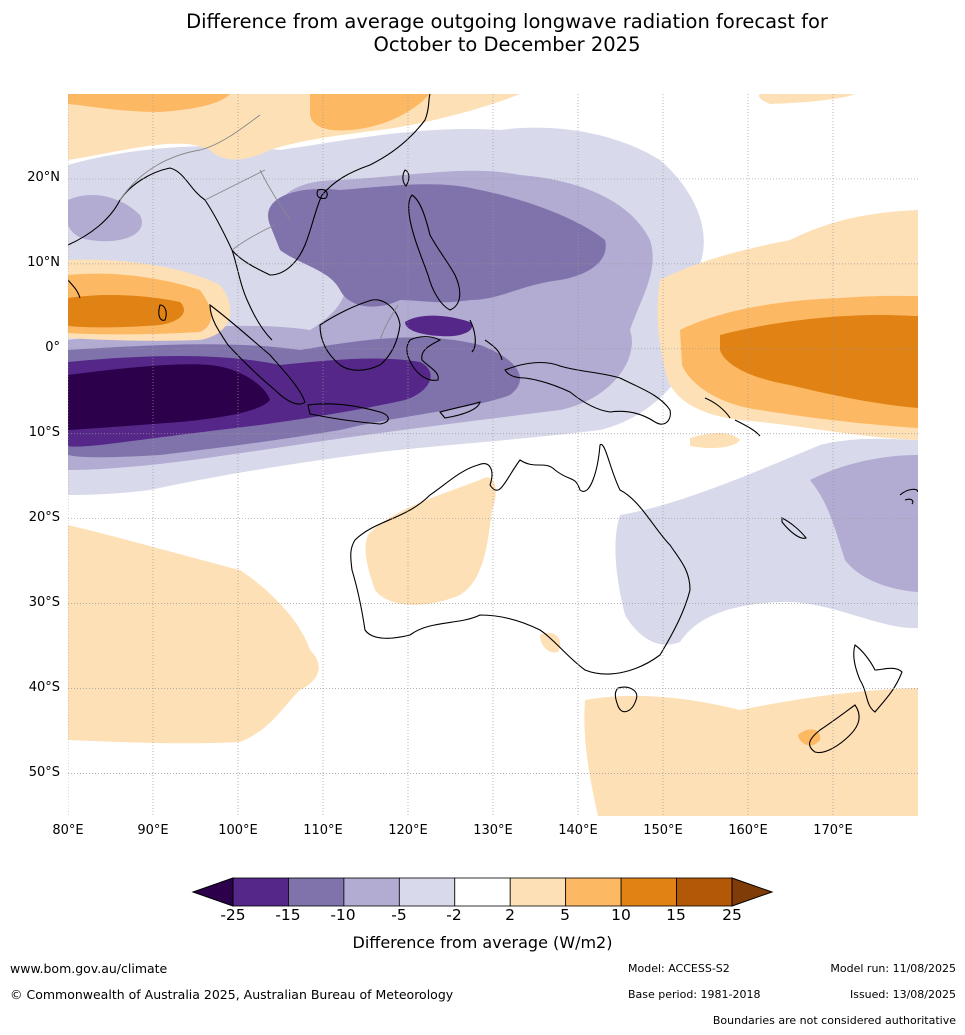  Describe the element at coordinates (732, 417) in the screenshot. I see `coastline-solomon-islands` at that location.